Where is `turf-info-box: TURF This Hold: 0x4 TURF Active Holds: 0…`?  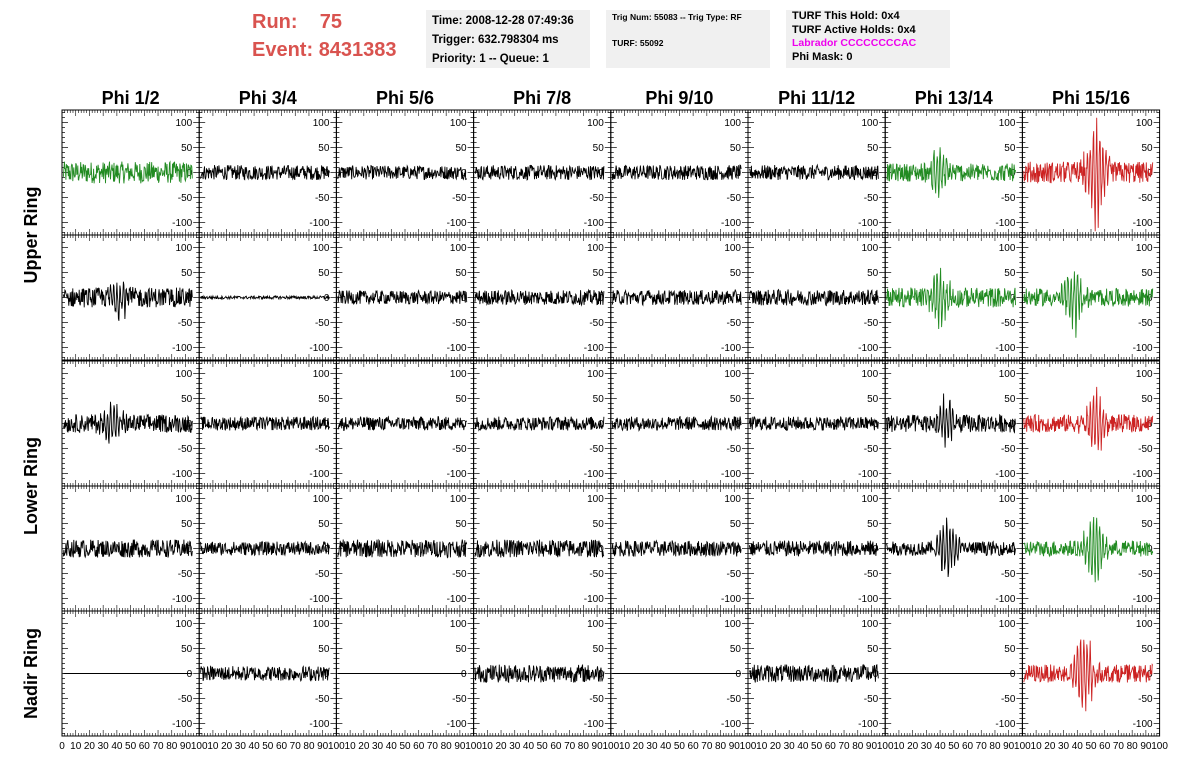
turf-info-box: TURF This Hold: 0x4 TURF Active Holds: 0… is located at coordinates (868, 39).